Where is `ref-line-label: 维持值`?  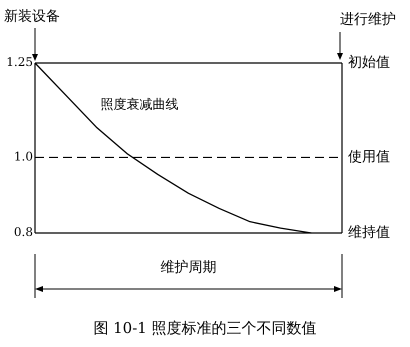 ref-line-label: 维持值 is located at coordinates (369, 232).